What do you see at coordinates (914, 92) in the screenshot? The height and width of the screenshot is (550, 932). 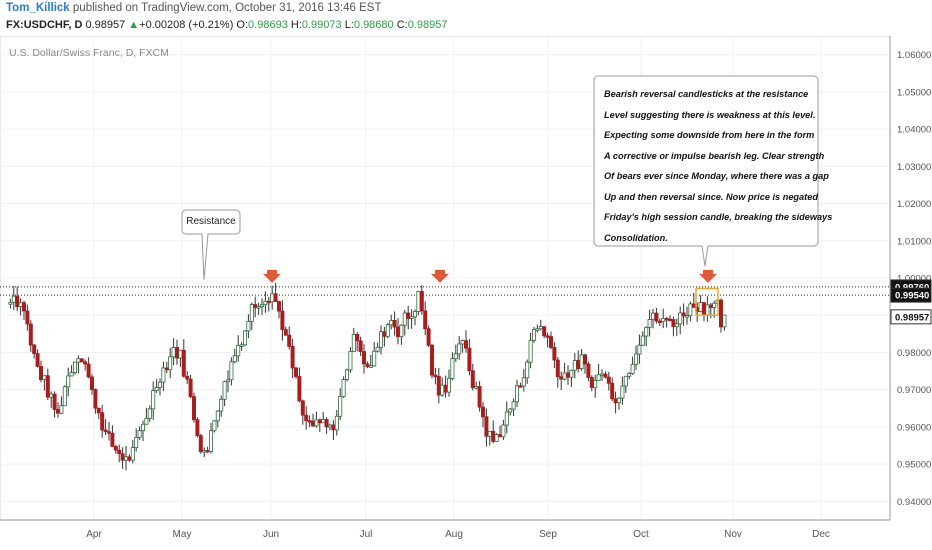 I see `y-tick-label: 1.05000` at bounding box center [914, 92].